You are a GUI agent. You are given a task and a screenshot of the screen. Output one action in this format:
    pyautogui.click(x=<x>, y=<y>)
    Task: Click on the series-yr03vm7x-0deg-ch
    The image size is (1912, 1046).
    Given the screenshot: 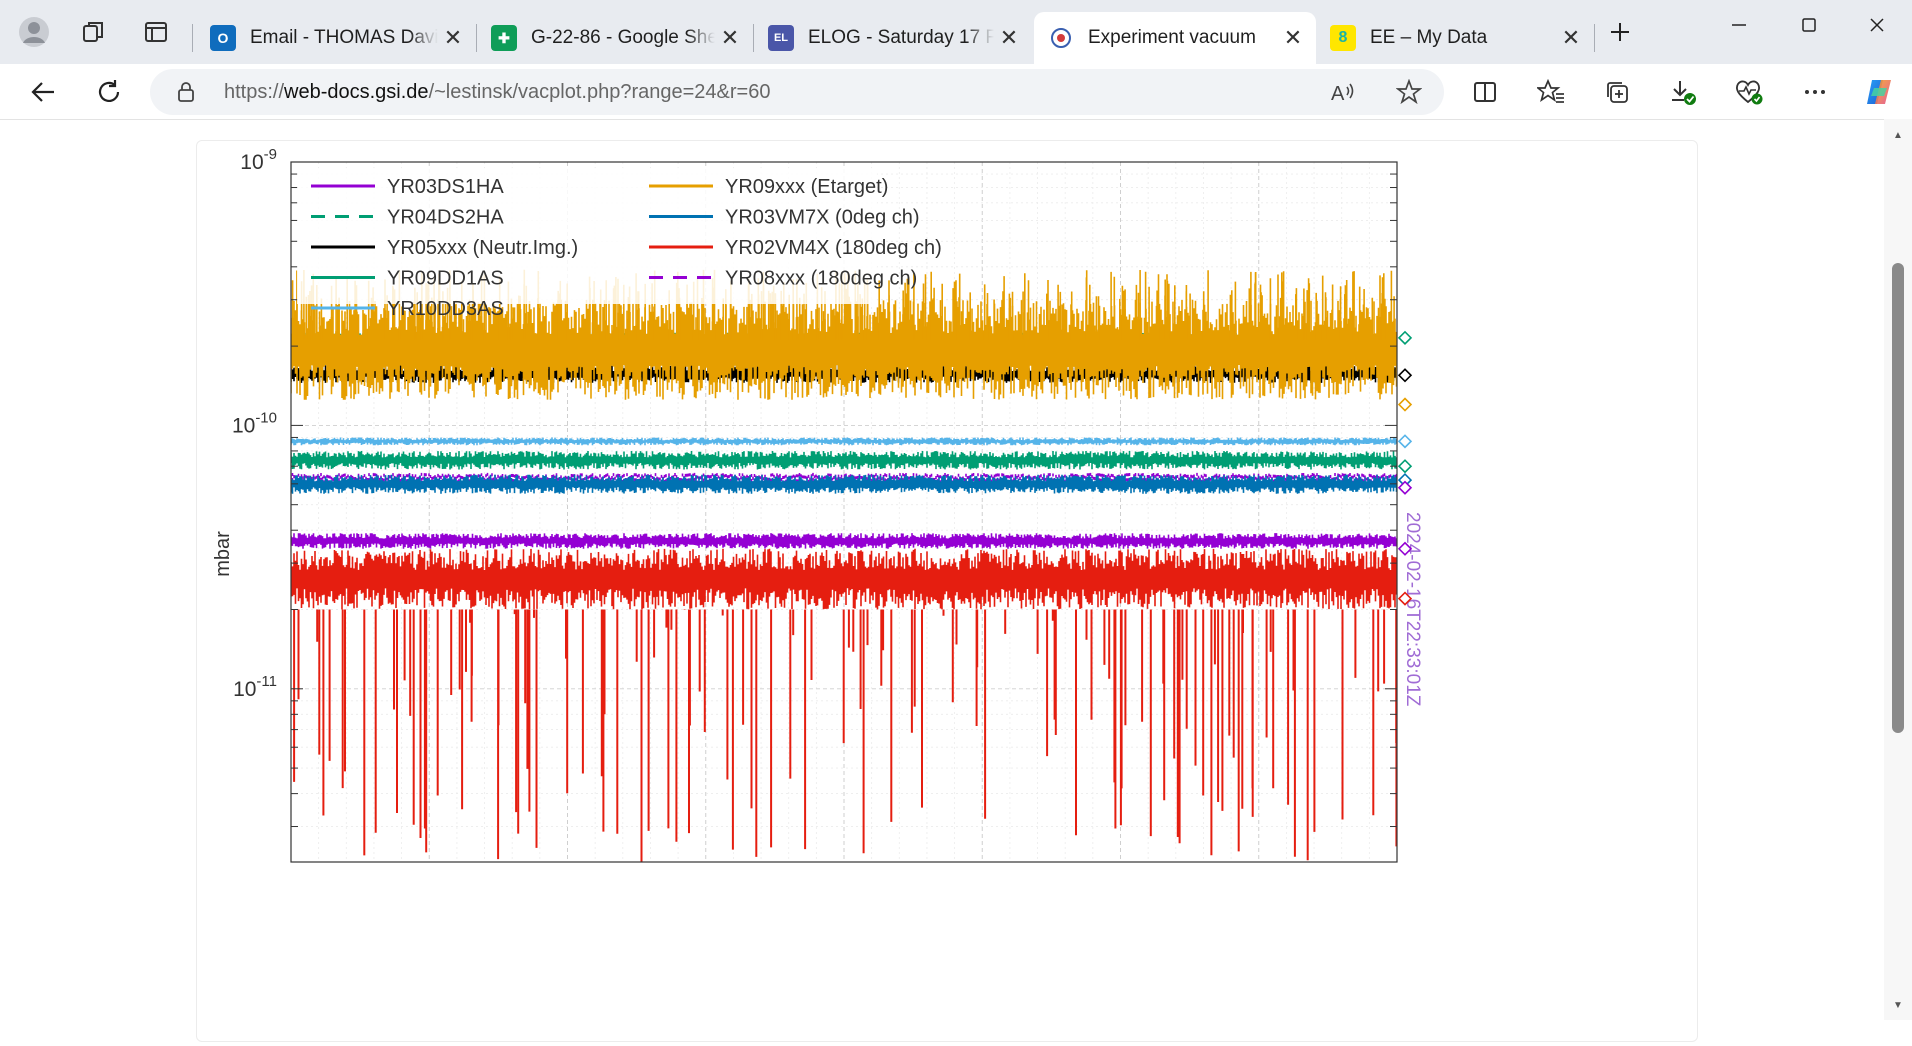 What is the action you would take?
    pyautogui.click(x=844, y=484)
    